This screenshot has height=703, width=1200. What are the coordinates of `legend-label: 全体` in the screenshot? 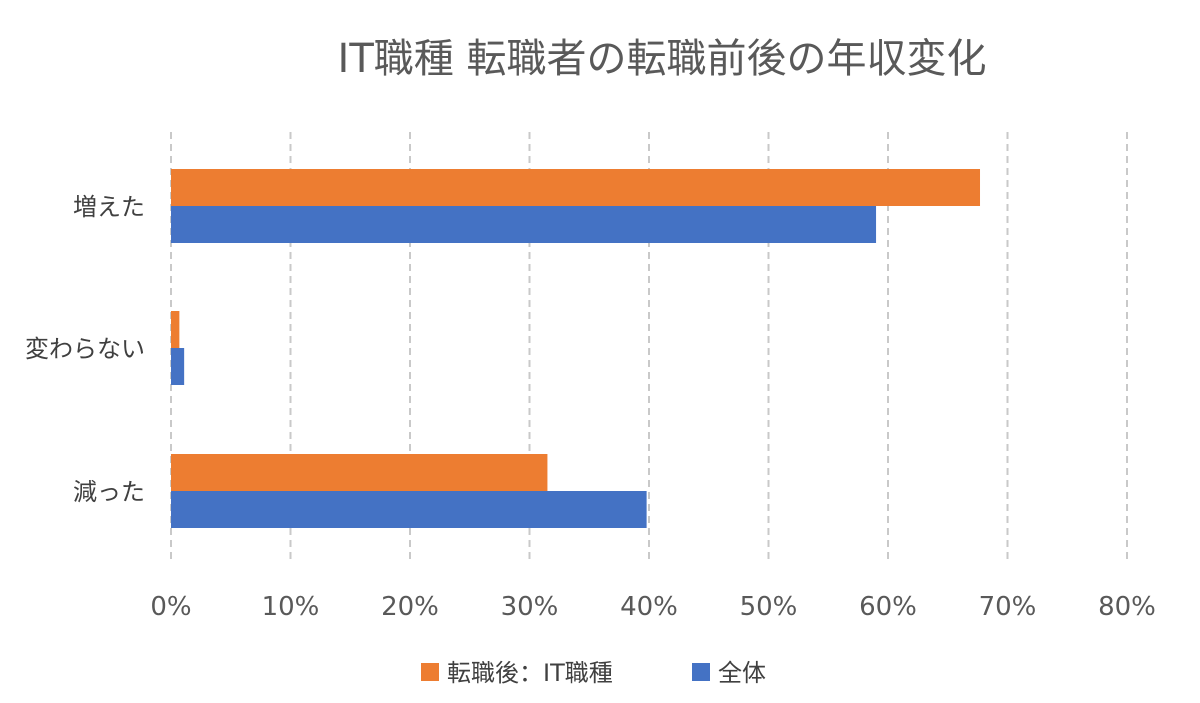 It's located at (742, 673).